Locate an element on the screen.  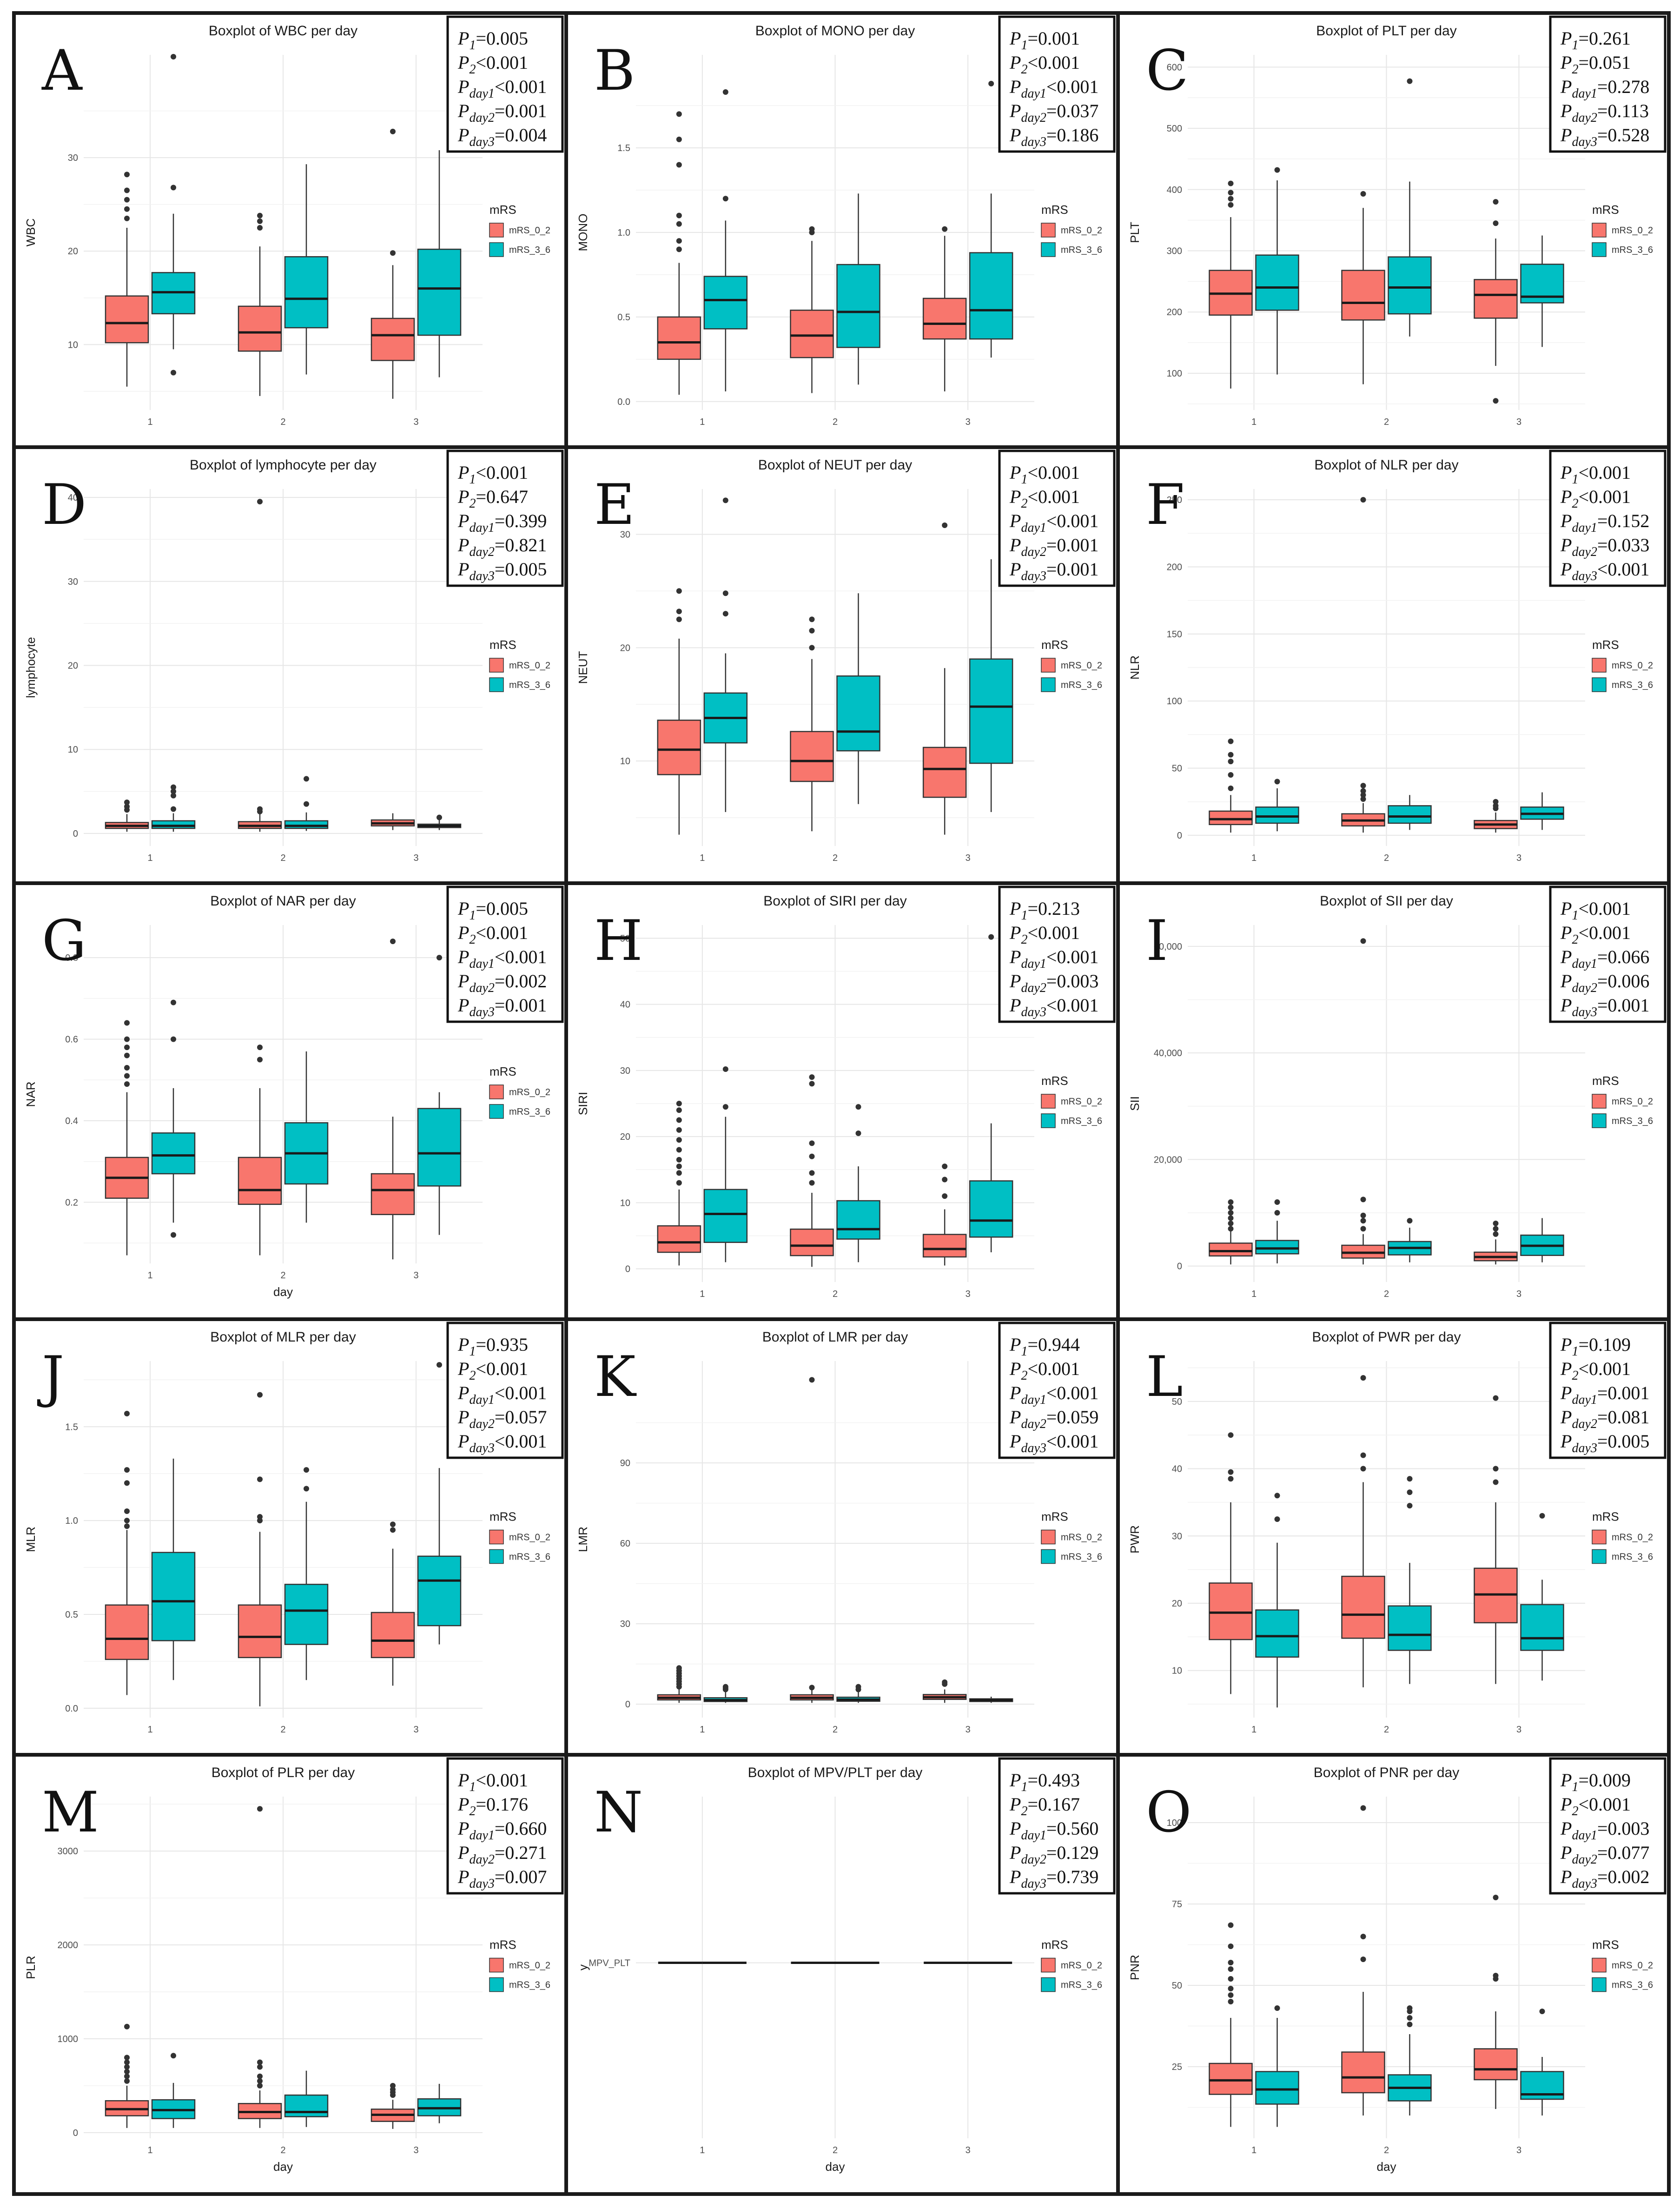
y-tick-label: 50 is located at coordinates (1177, 1402).